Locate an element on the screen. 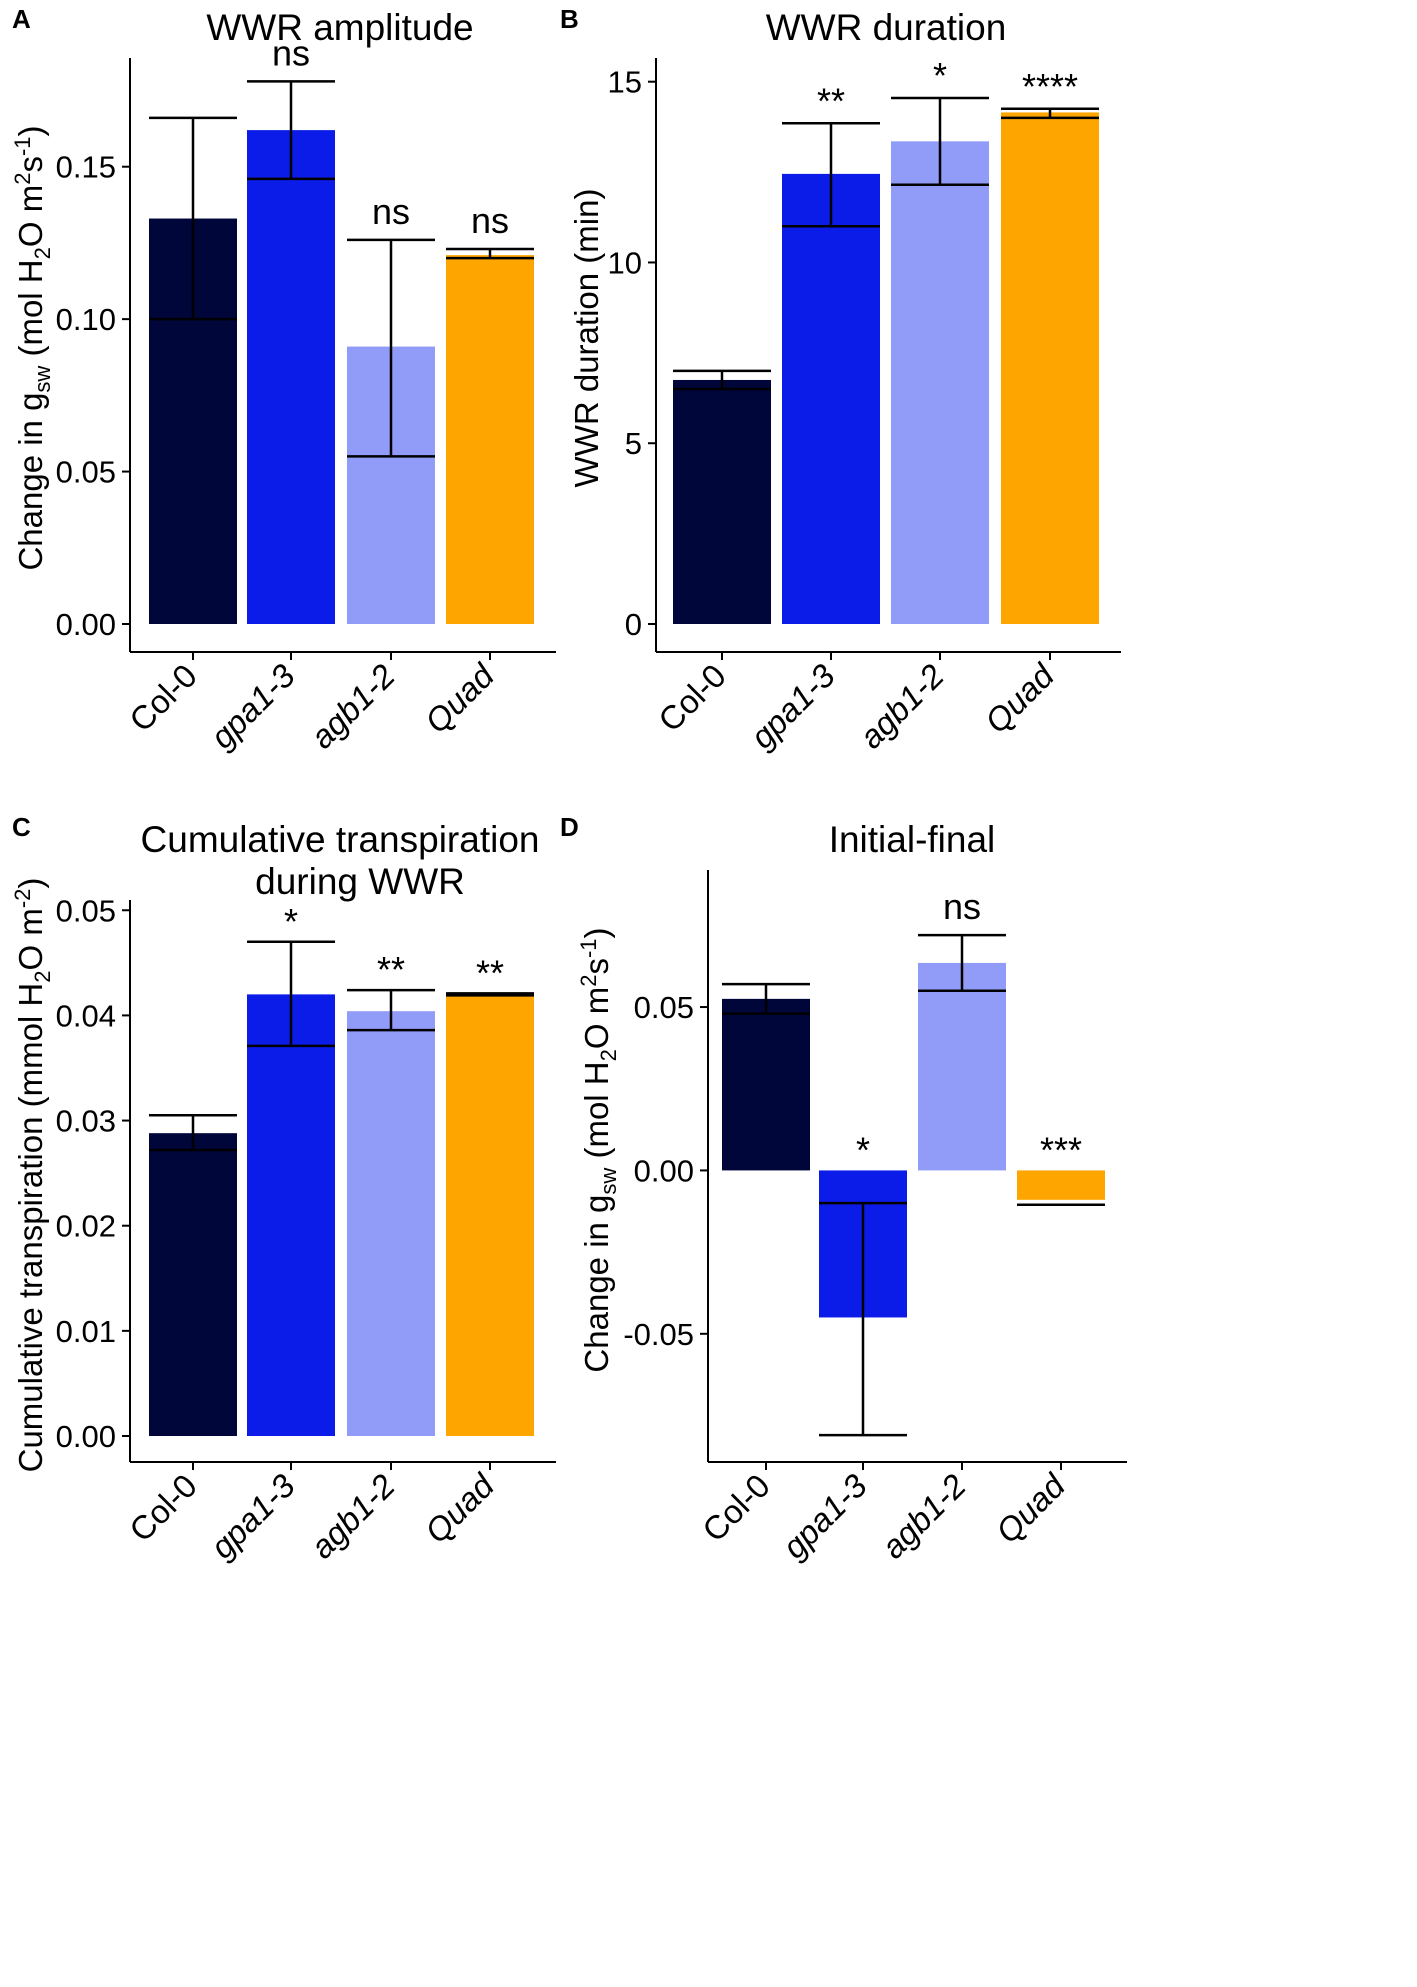  panel-letter: D is located at coordinates (569, 827).